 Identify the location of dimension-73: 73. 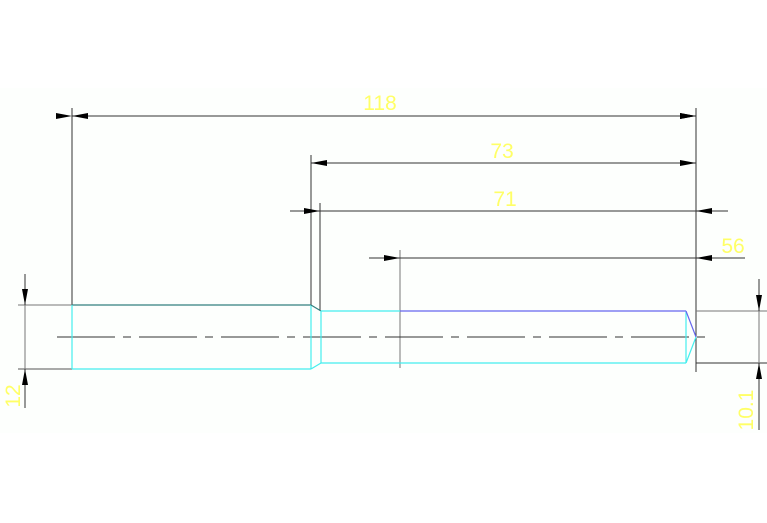
(503, 153).